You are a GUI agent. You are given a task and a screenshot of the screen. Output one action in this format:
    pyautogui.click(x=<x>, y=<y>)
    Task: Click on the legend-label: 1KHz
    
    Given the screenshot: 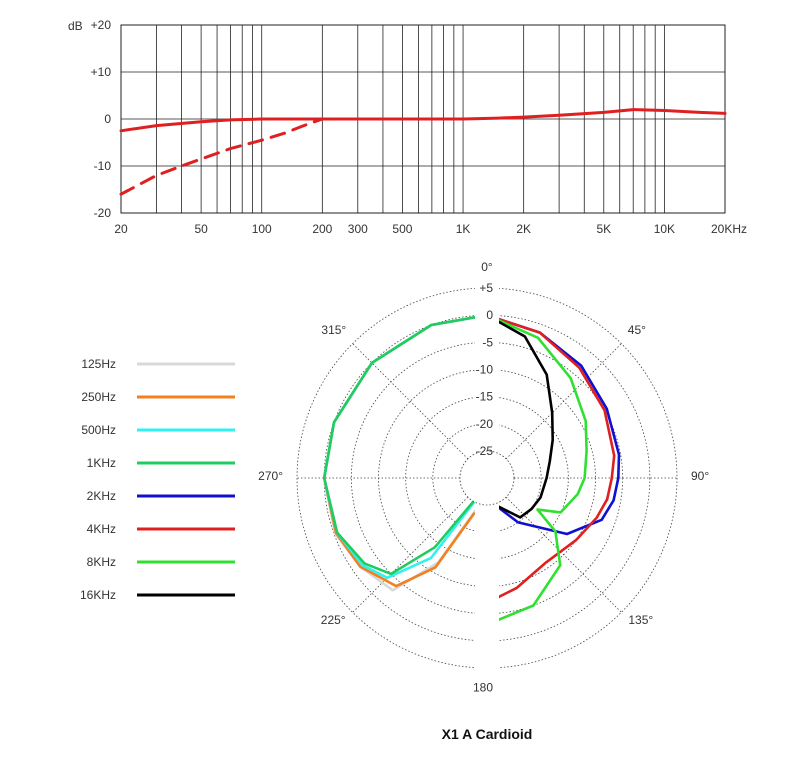 What is the action you would take?
    pyautogui.click(x=101, y=463)
    